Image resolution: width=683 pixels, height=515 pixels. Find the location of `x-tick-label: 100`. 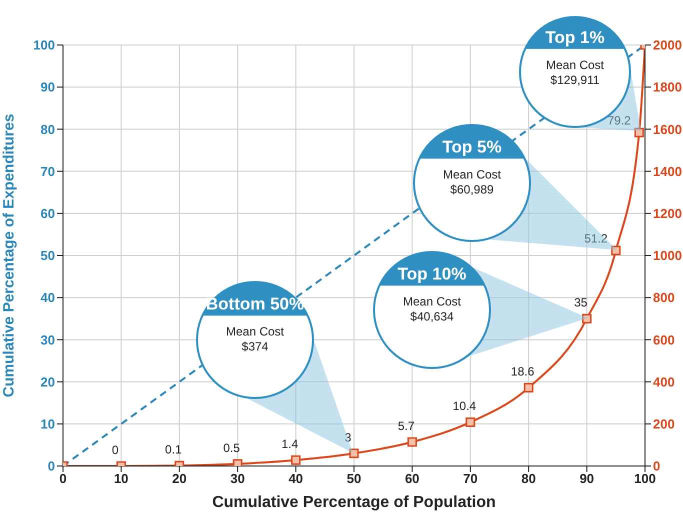

x-tick-label: 100 is located at coordinates (645, 478).